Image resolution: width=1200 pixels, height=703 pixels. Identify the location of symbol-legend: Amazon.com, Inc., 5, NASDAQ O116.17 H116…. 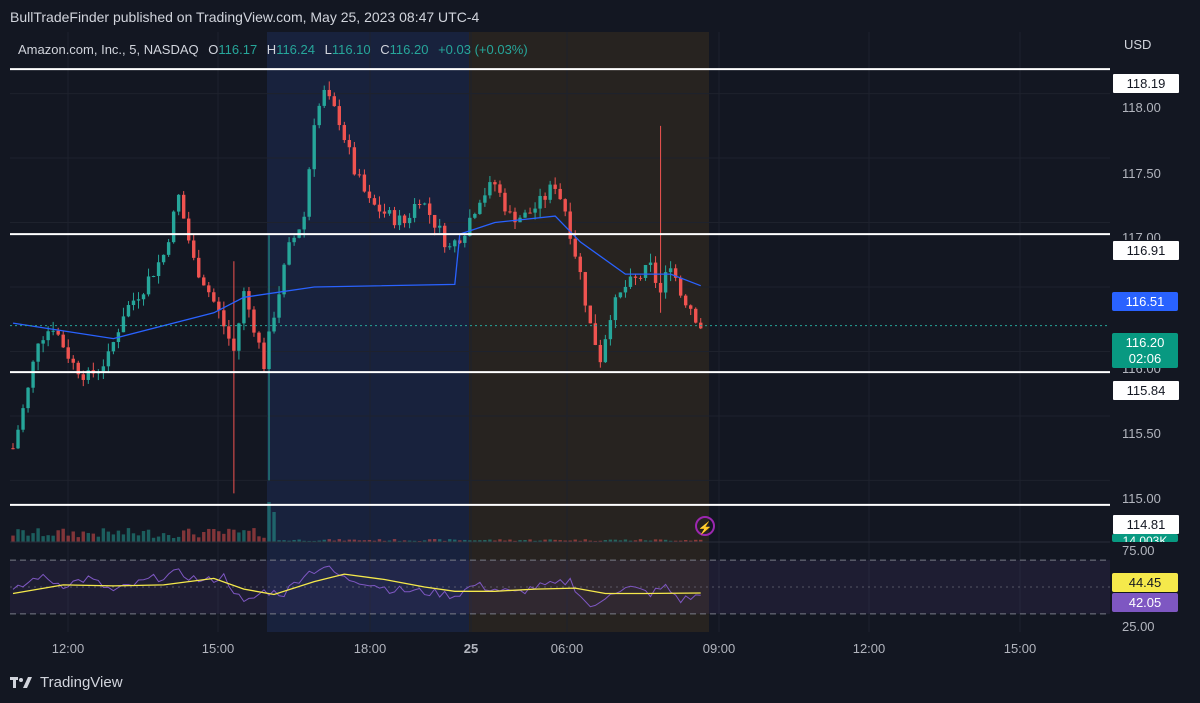
(273, 49).